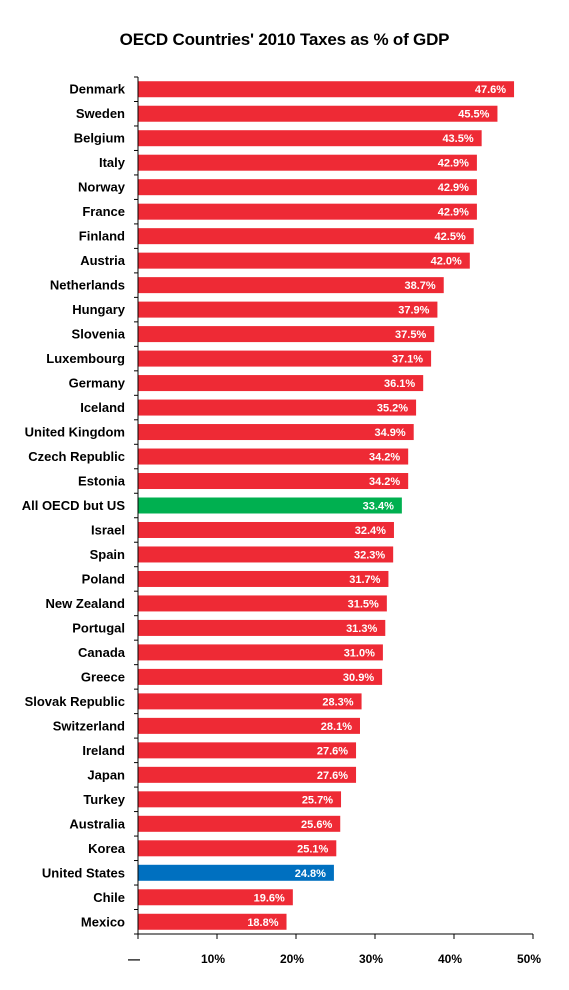 The width and height of the screenshot is (569, 990). I want to click on value-label: 28.3%, so click(337, 702).